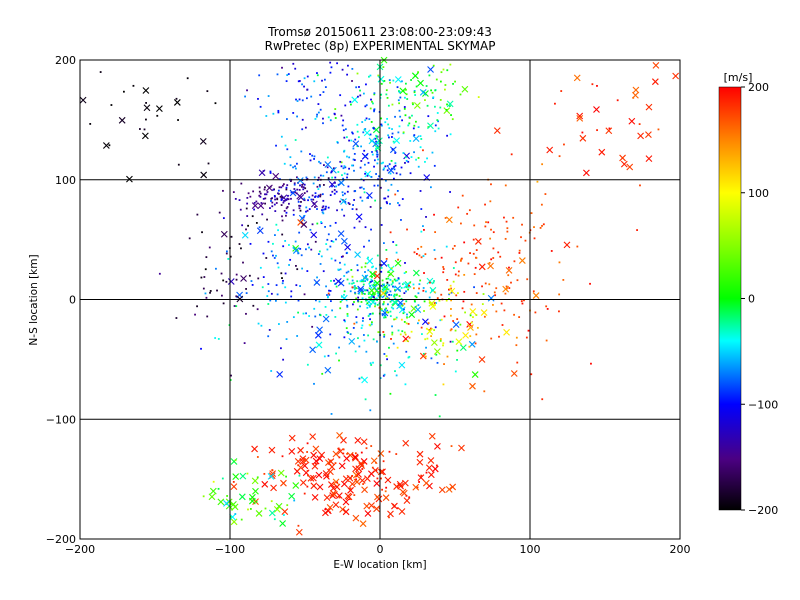 Image resolution: width=800 pixels, height=600 pixels. What do you see at coordinates (763, 510) in the screenshot?
I see `colorbar-tick-label: −200` at bounding box center [763, 510].